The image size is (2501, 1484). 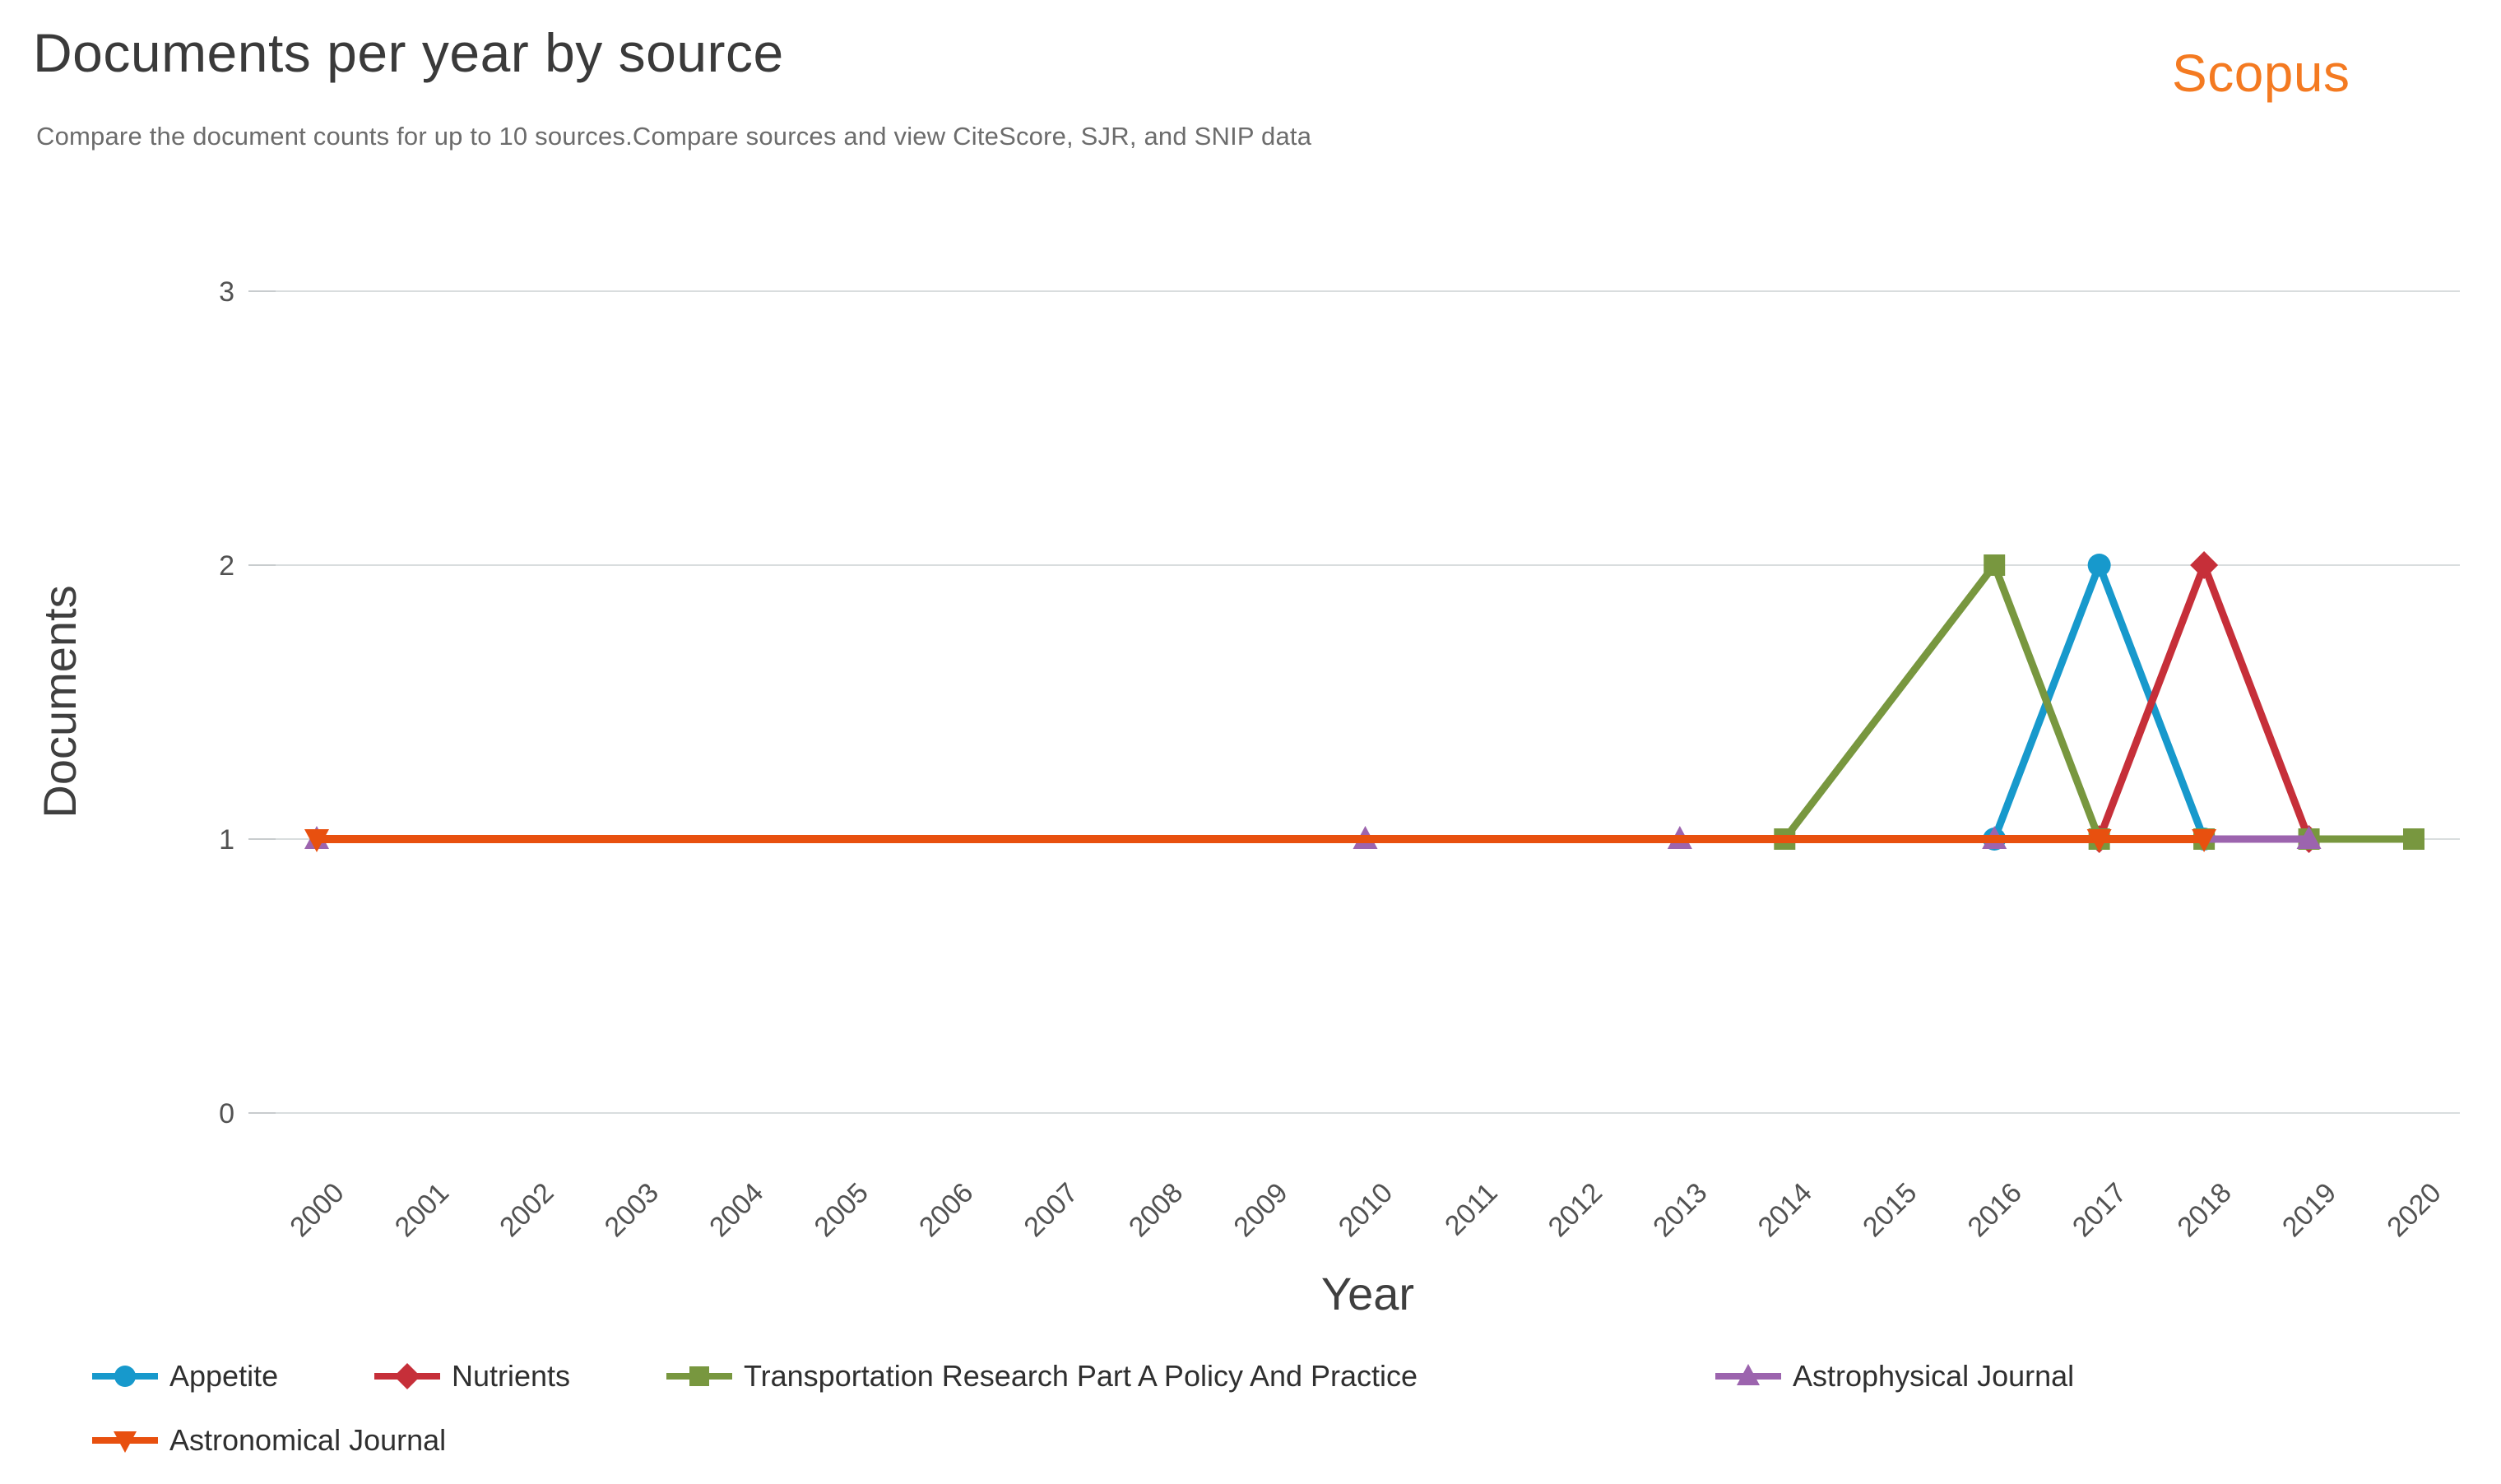 I want to click on triangle-down-icon, so click(x=126, y=1442).